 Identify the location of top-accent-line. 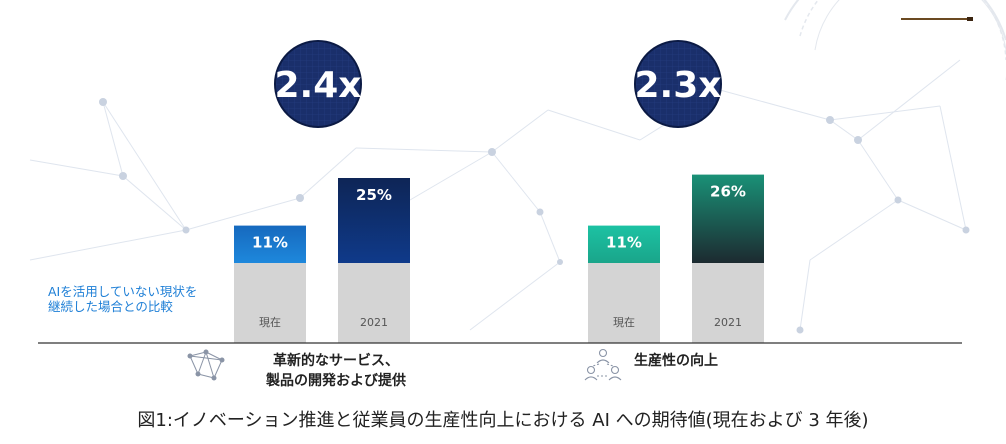
(937, 19).